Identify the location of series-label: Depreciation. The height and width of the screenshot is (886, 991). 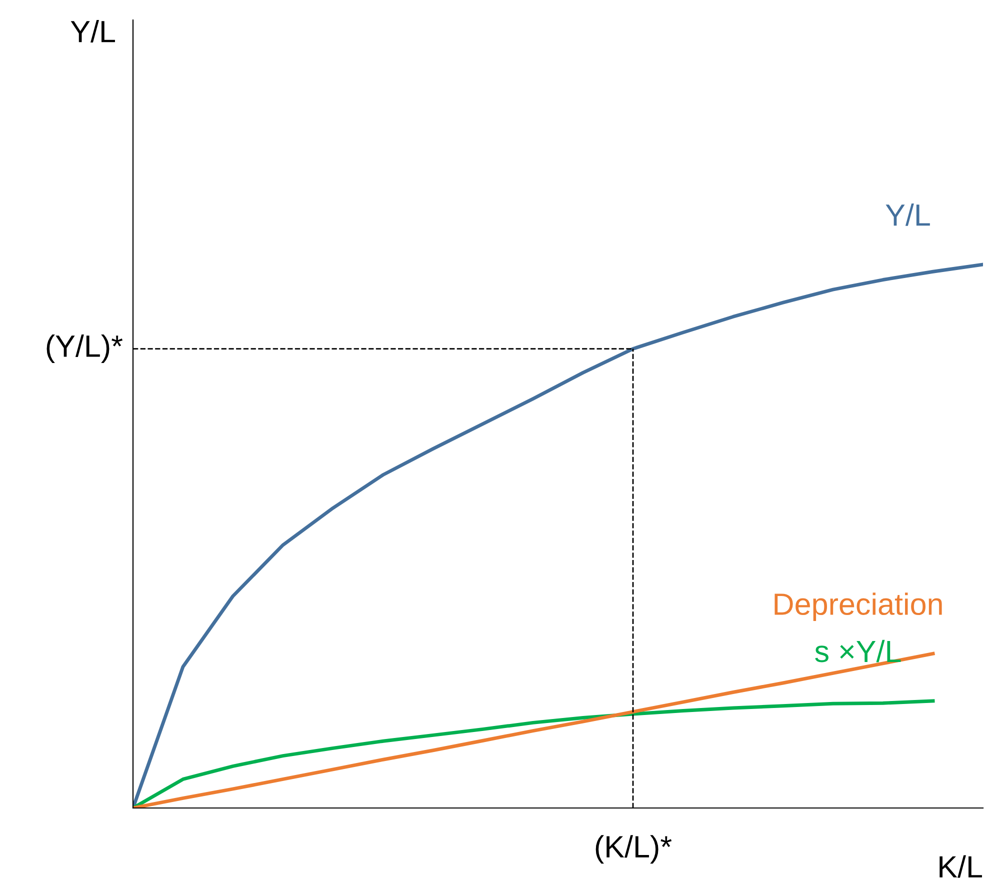
(858, 607).